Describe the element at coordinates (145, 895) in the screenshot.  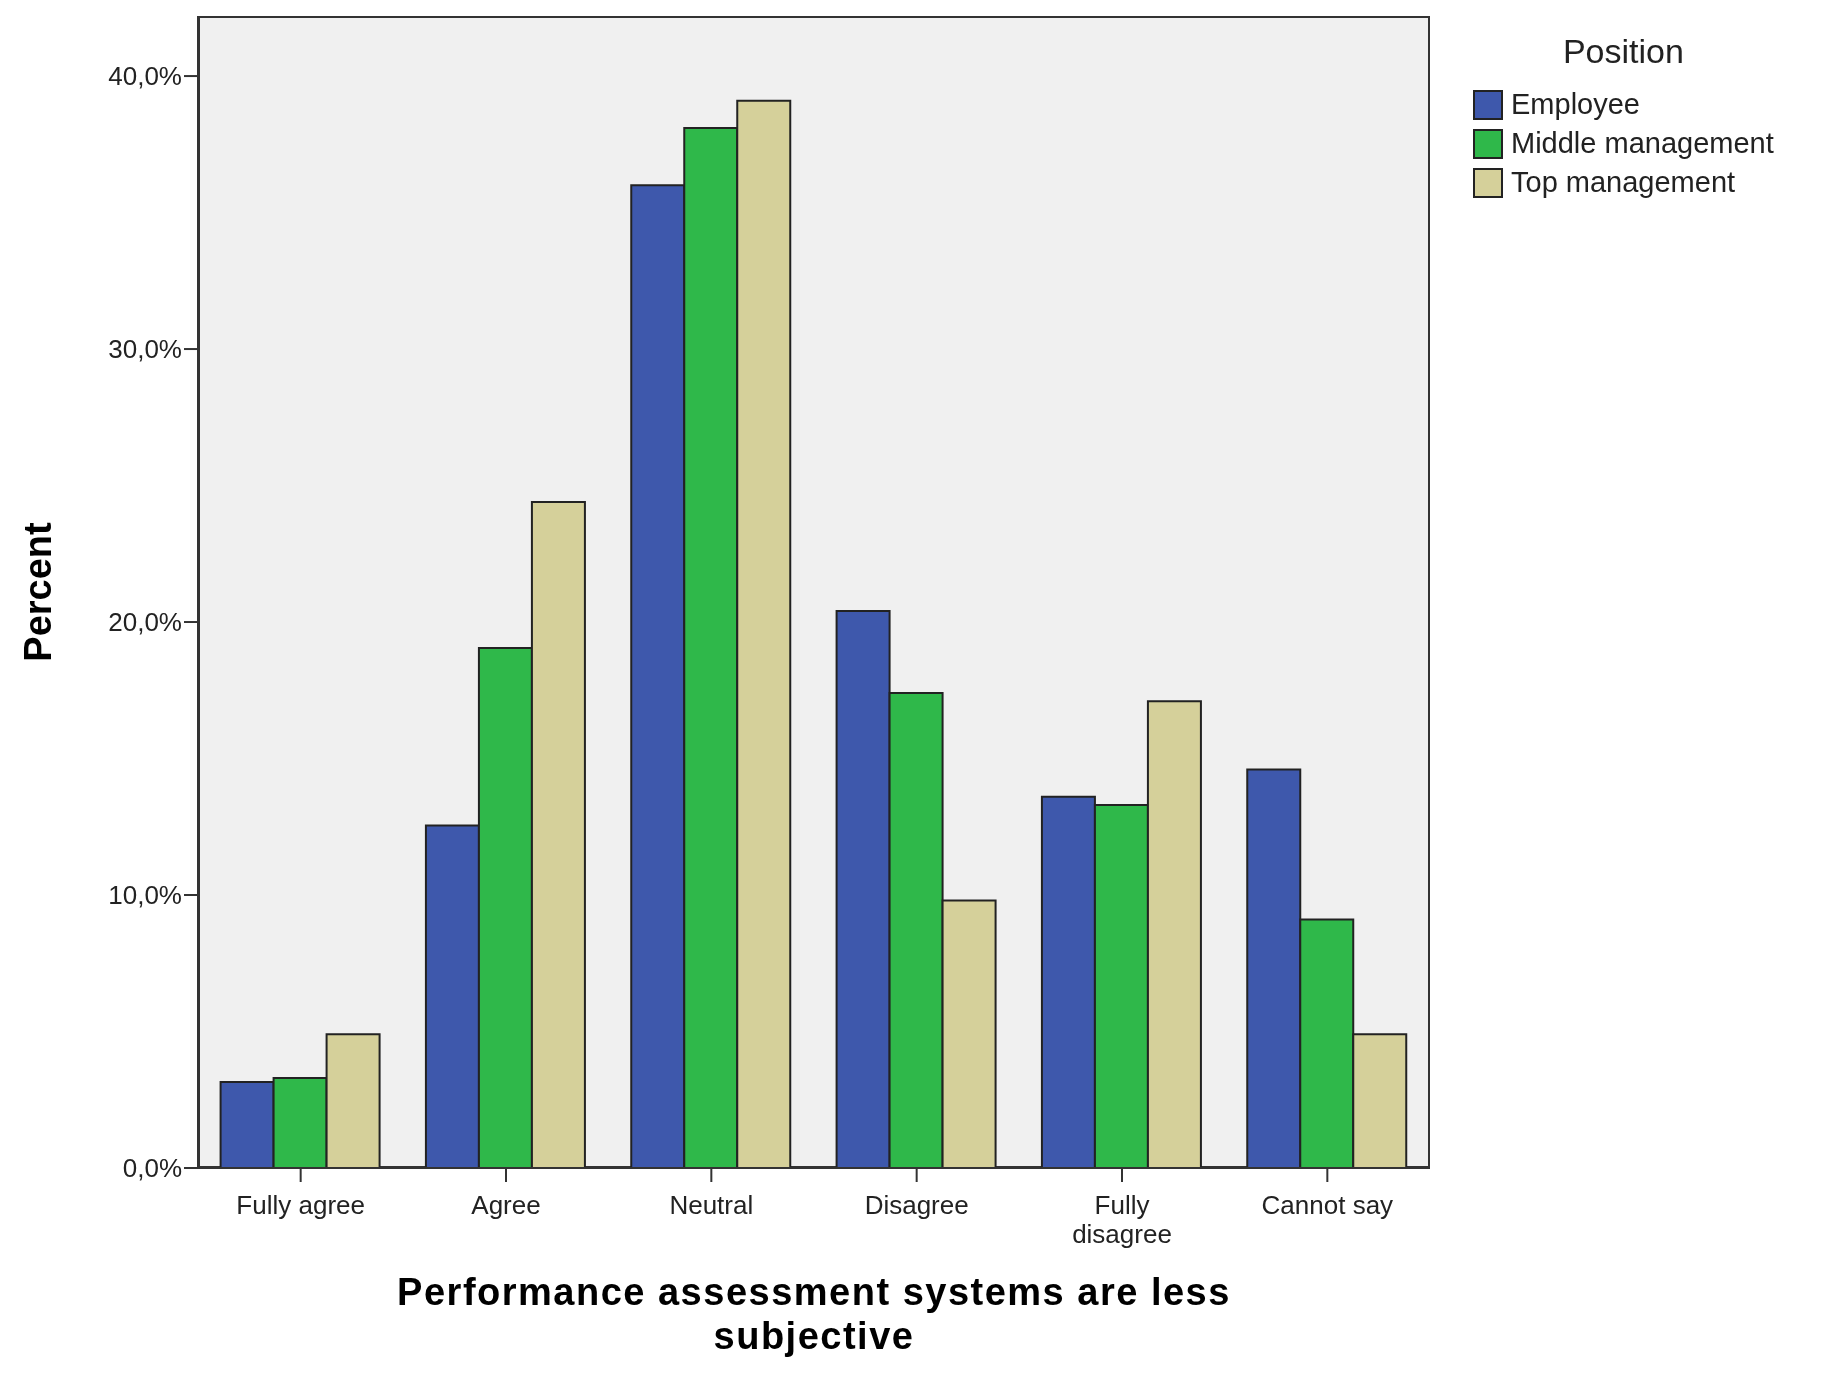
I see `y-tick-label: 10,0%` at that location.